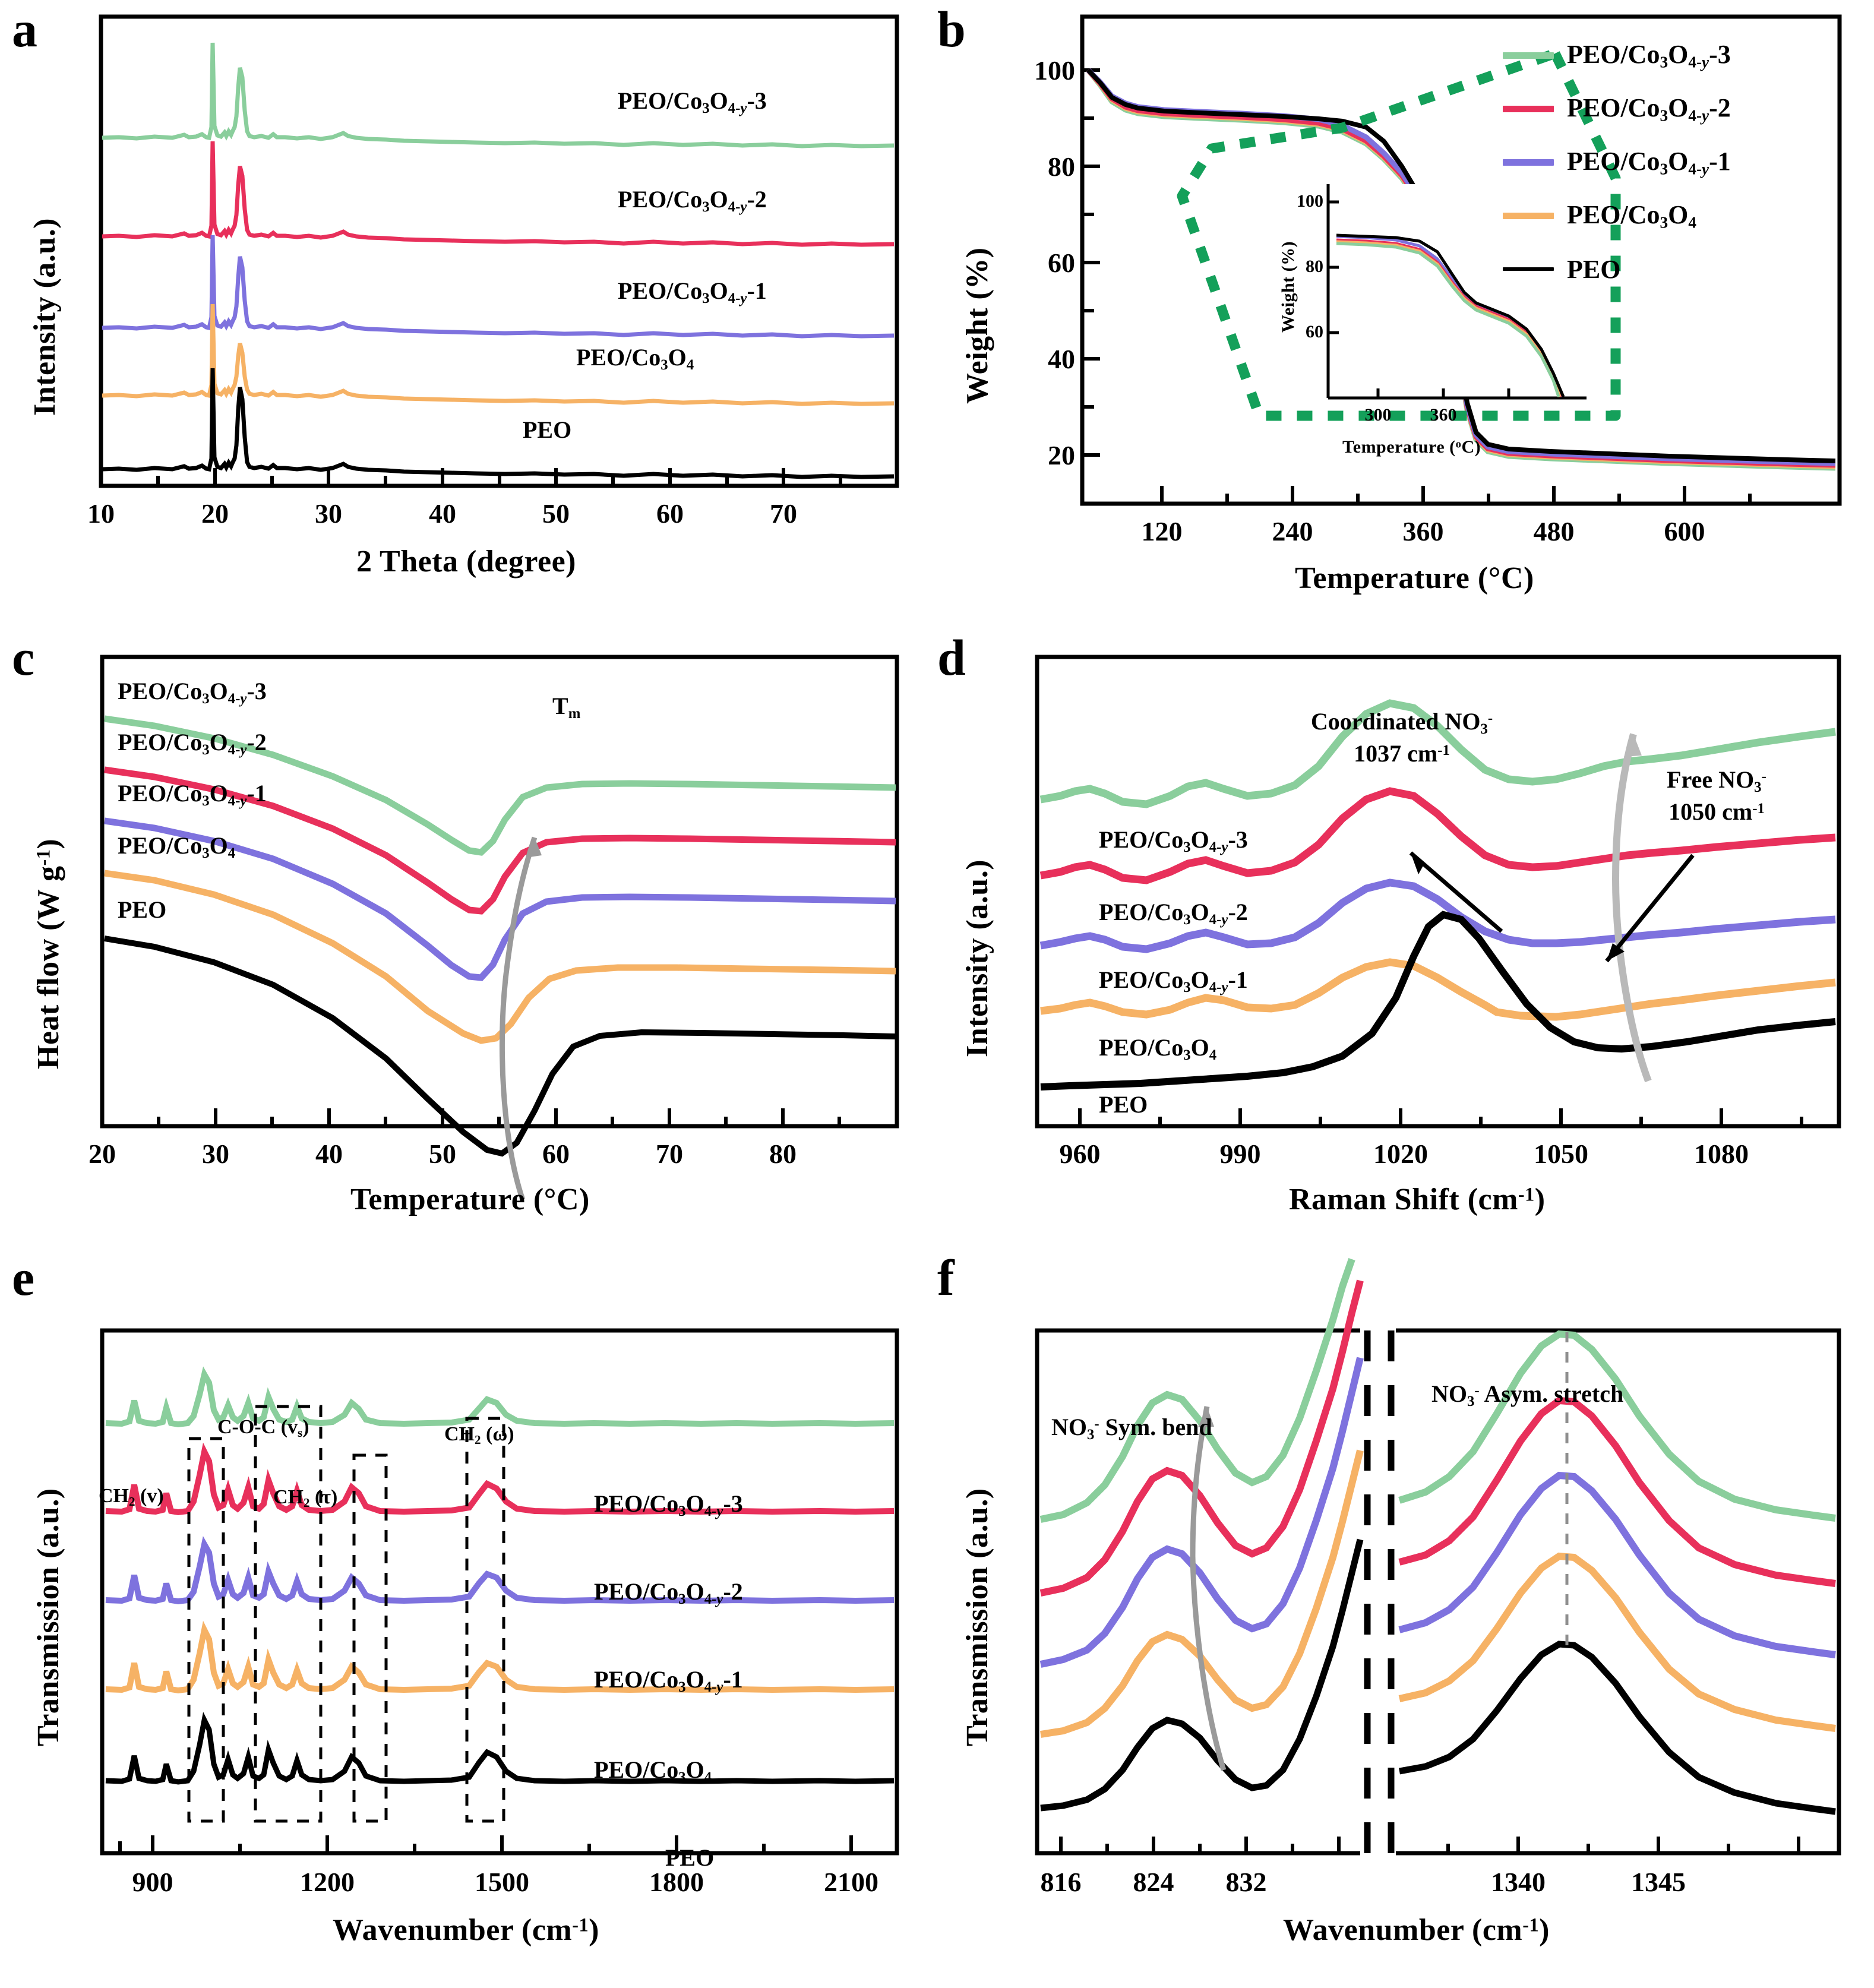 This screenshot has width=1874, height=1988. I want to click on panel-b-xtick-480: 480, so click(1554, 531).